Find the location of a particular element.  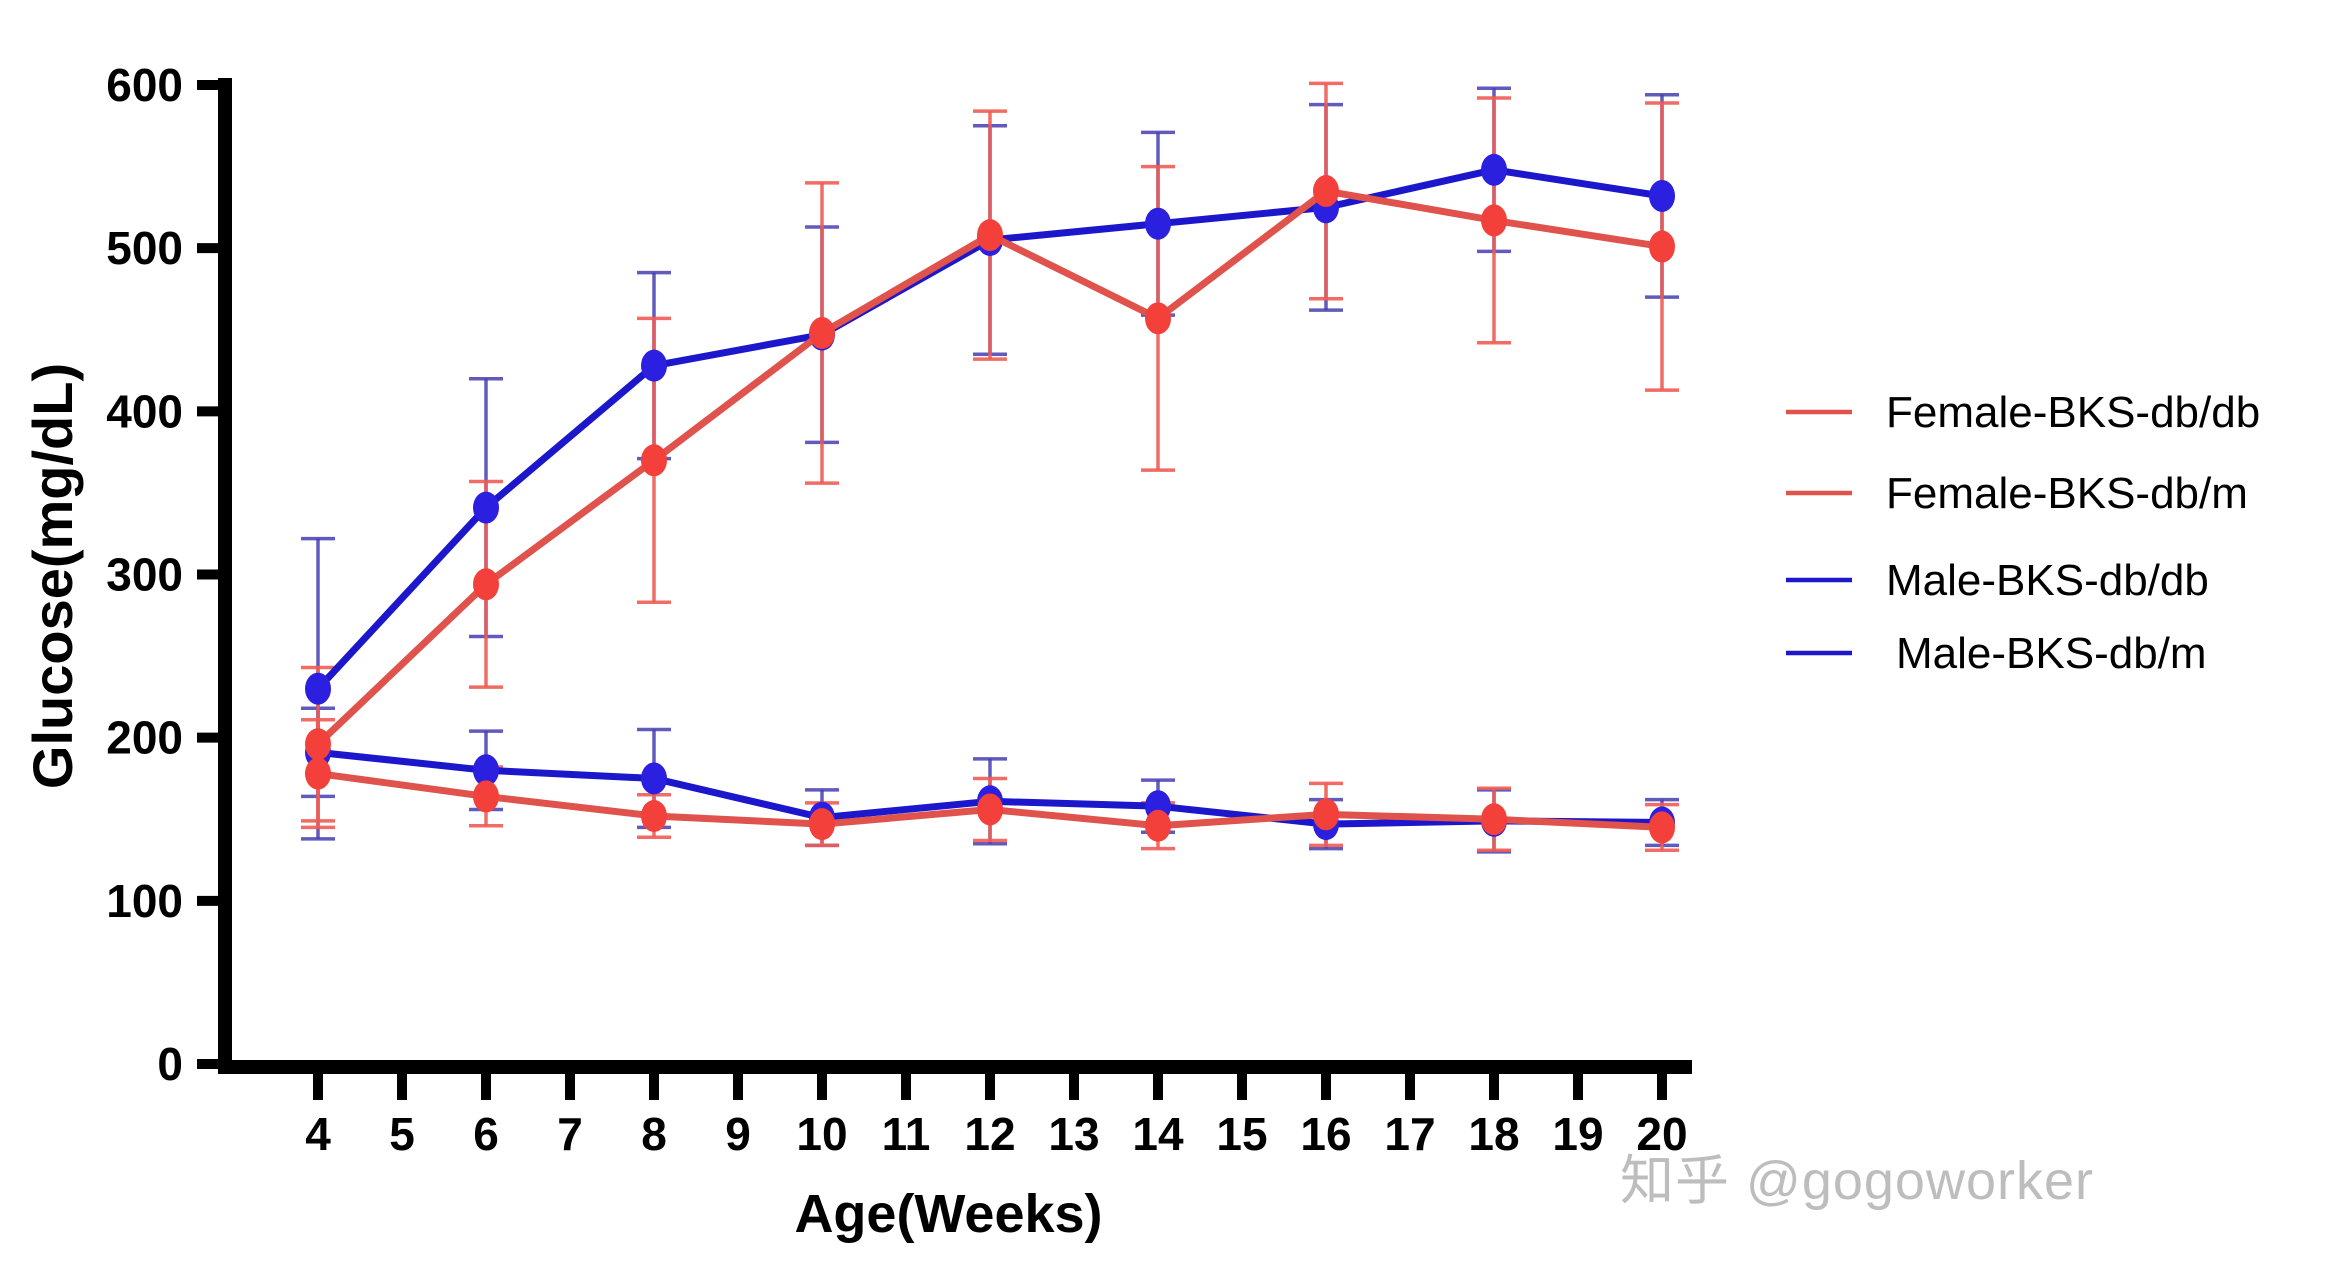

x-tick-label: 6 is located at coordinates (486, 1134).